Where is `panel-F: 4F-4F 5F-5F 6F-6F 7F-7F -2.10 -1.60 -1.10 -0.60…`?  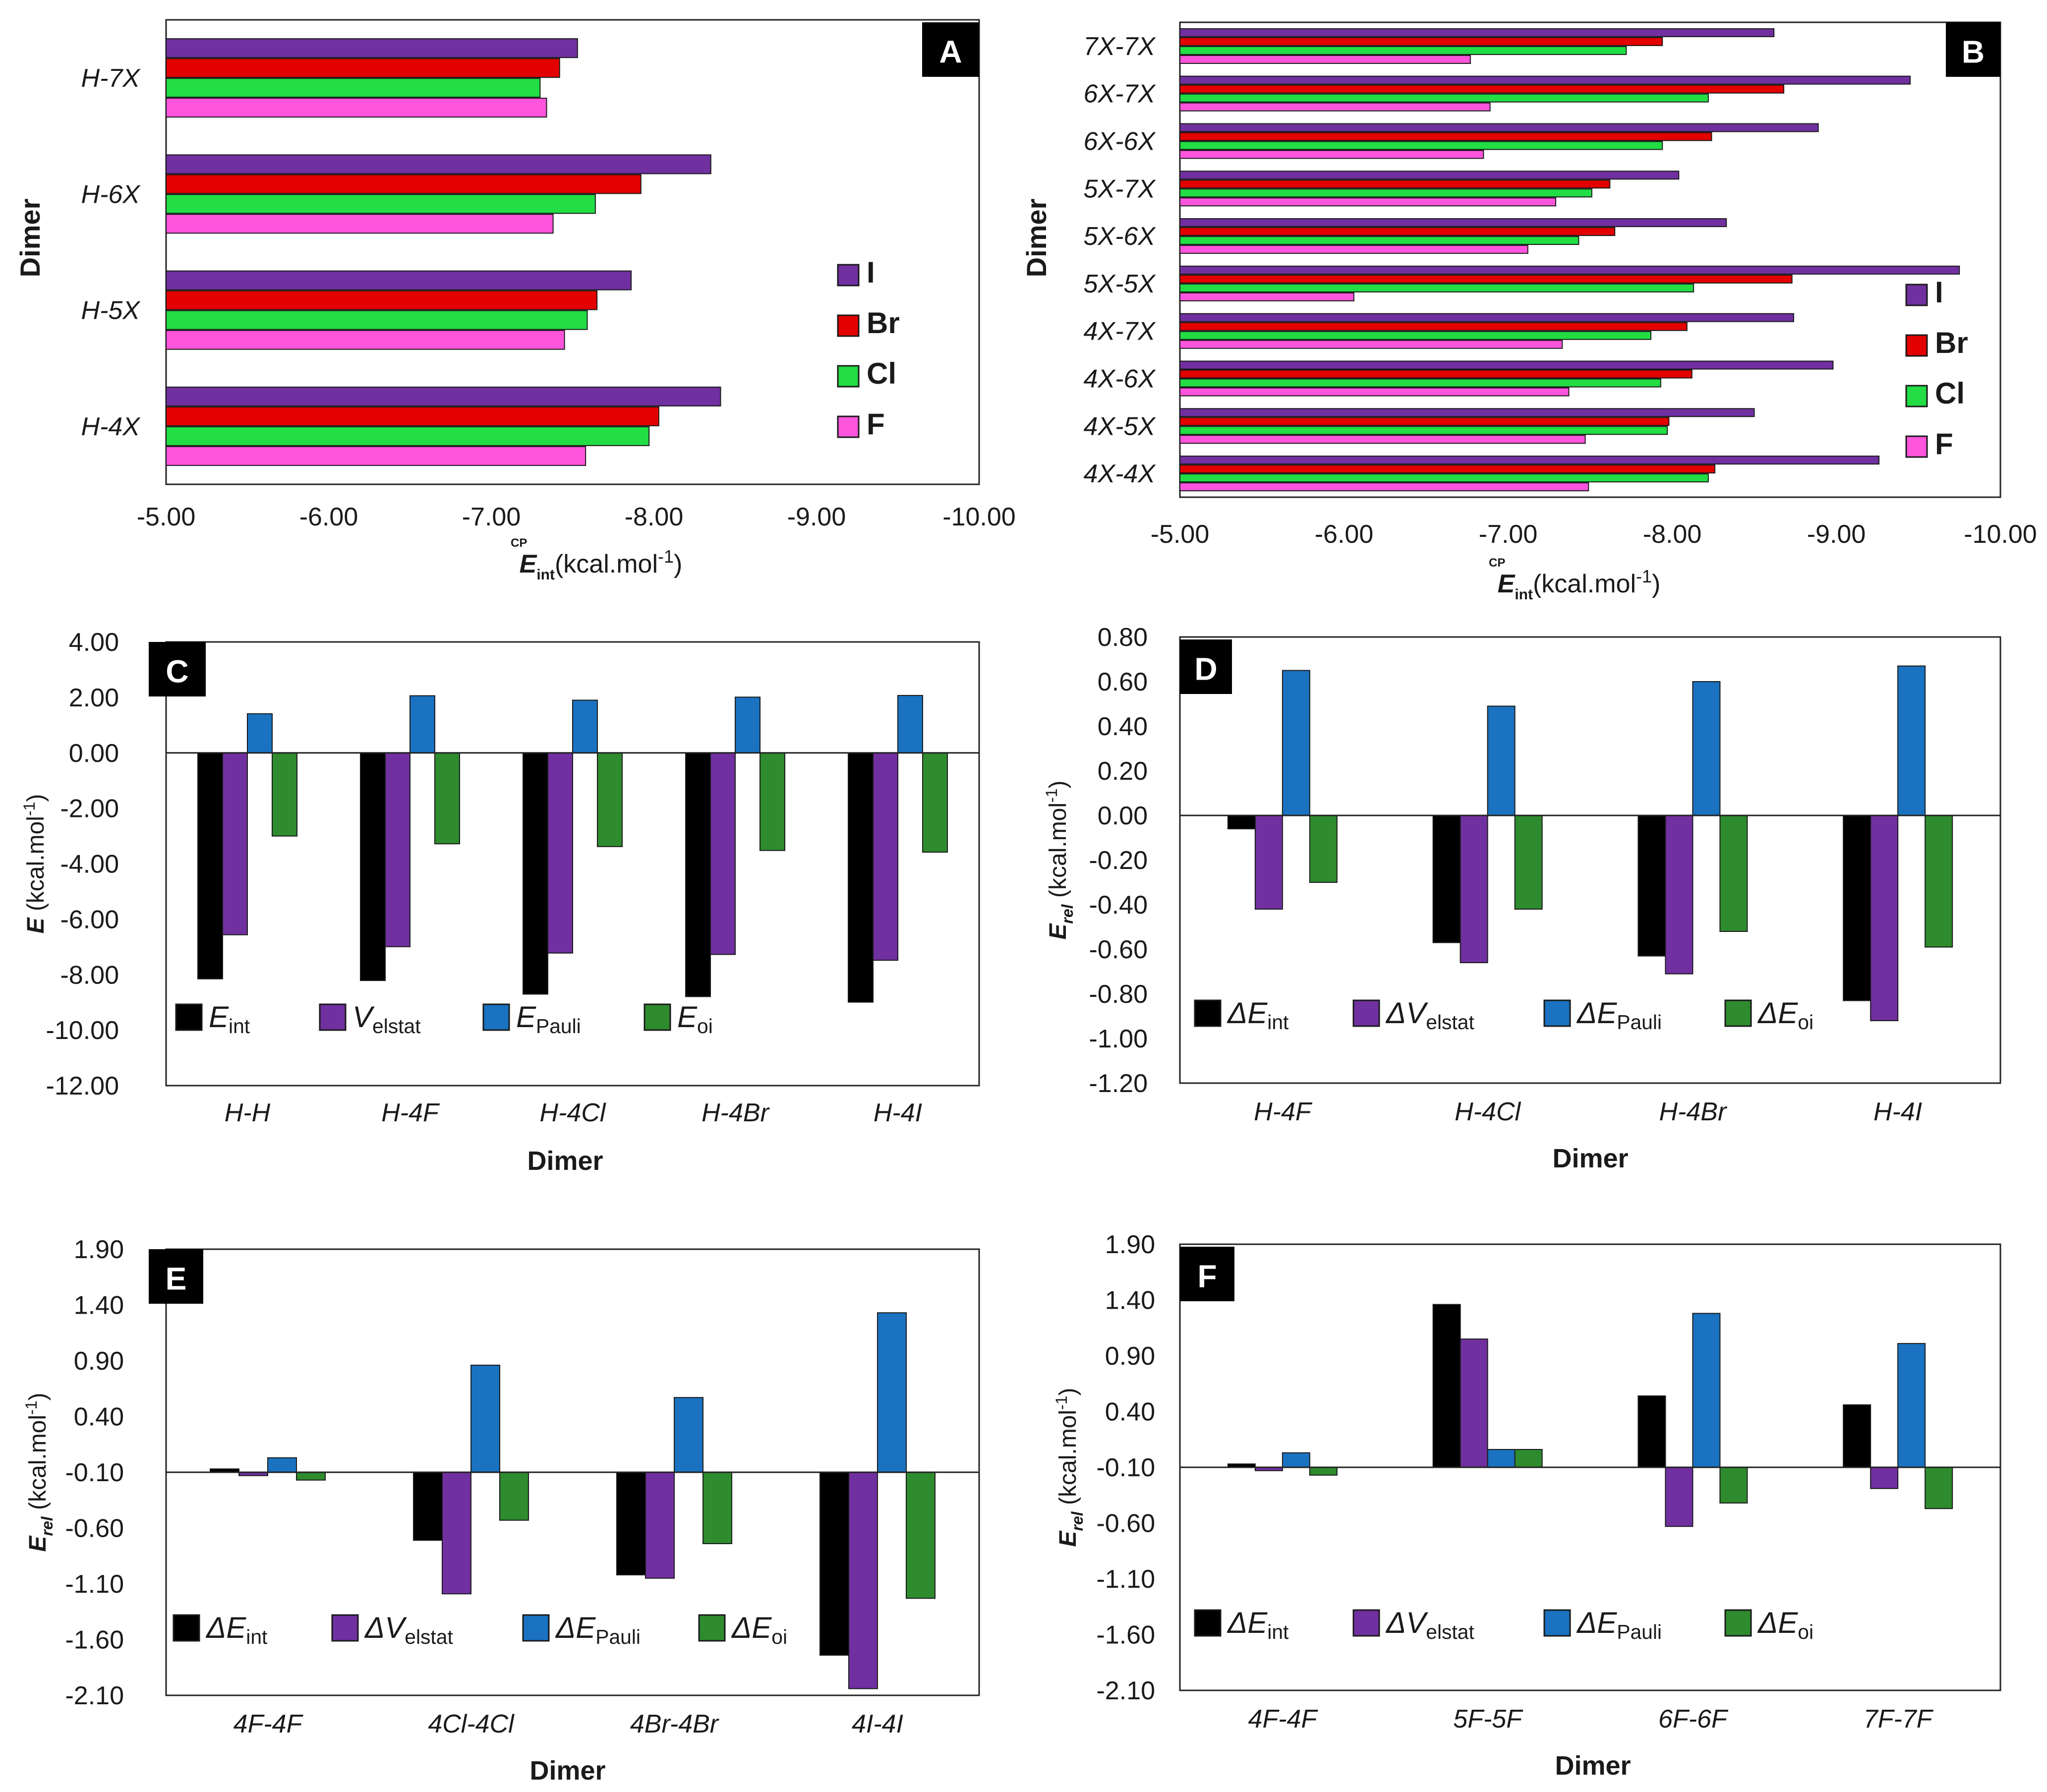 panel-F: 4F-4F 5F-5F 6F-6F 7F-7F -2.10 -1.60 -1.10 -0.60… is located at coordinates (1527, 1505).